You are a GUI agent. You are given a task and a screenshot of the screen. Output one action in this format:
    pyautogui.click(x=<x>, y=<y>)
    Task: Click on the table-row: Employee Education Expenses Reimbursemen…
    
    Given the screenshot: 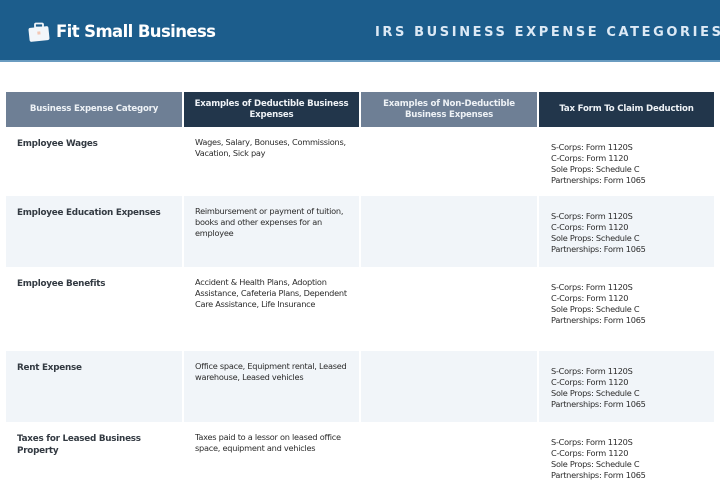 What is the action you would take?
    pyautogui.click(x=360, y=231)
    